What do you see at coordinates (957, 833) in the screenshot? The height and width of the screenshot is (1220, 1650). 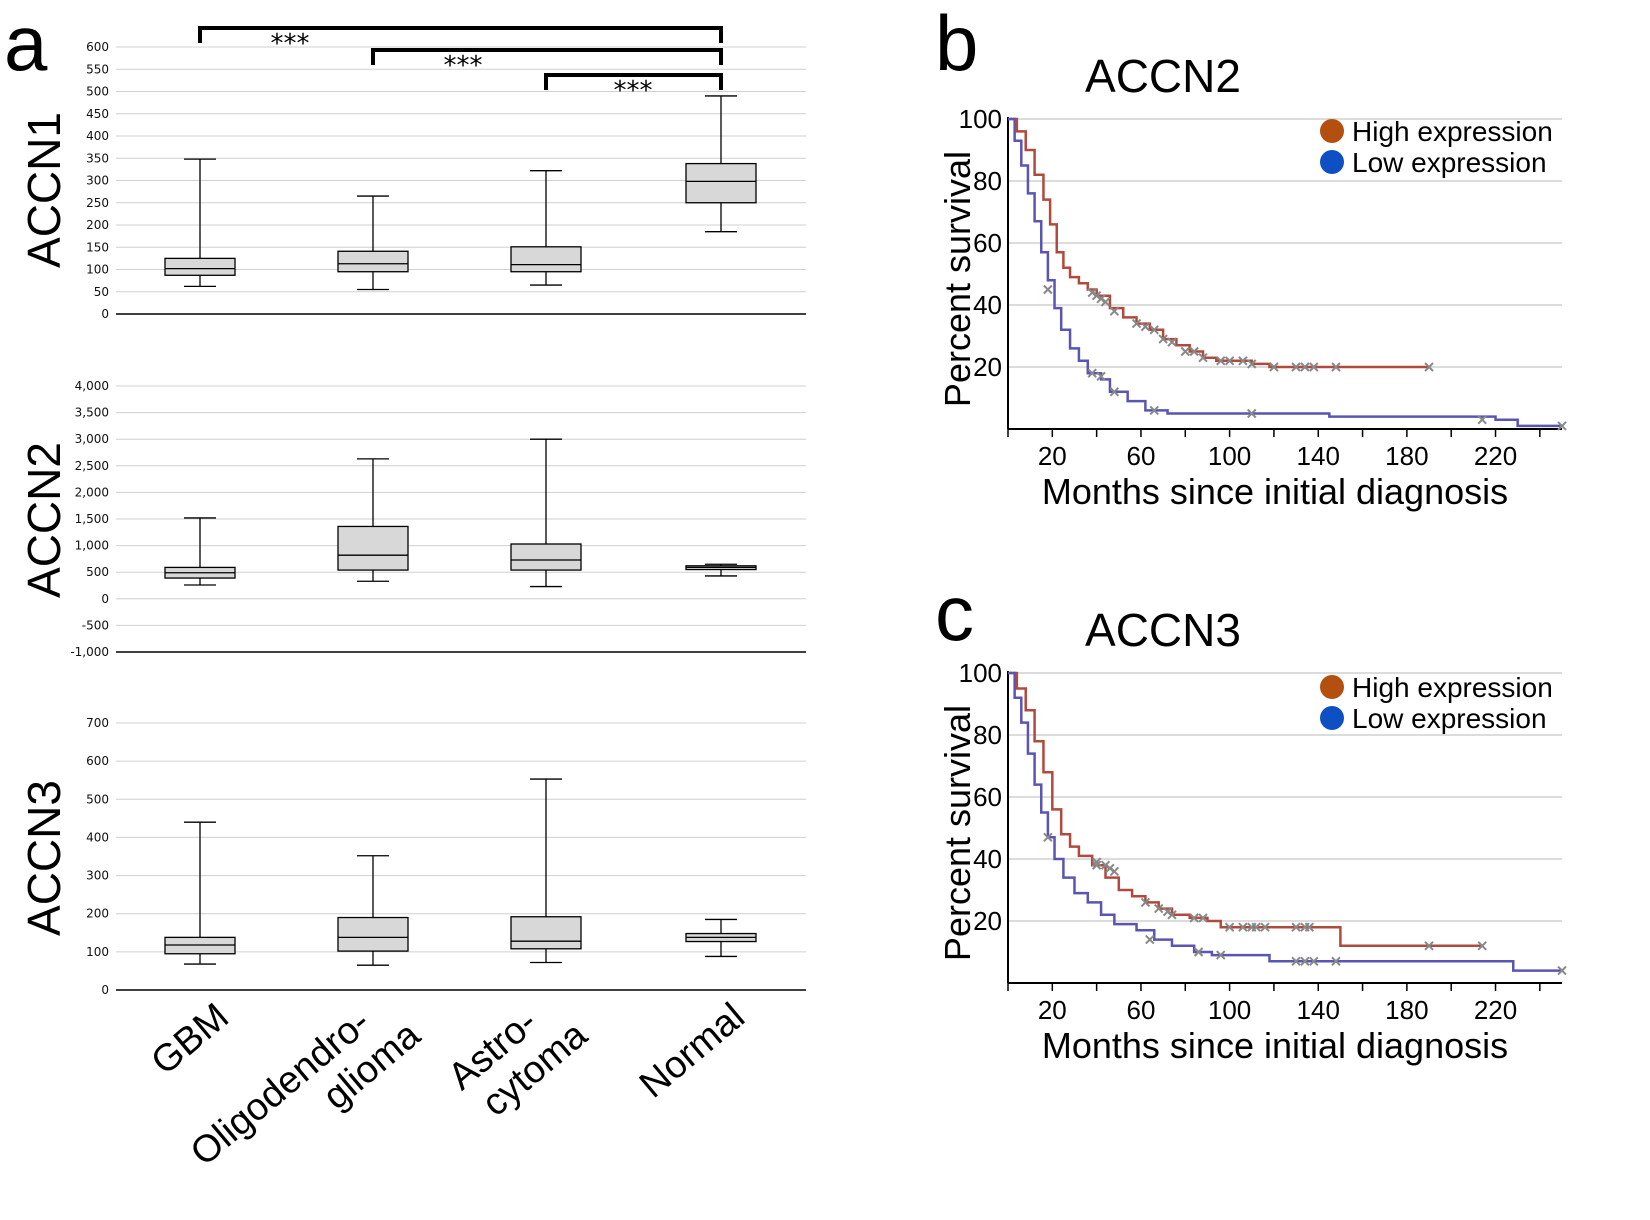 I see `y-axis-label: Percent survival` at bounding box center [957, 833].